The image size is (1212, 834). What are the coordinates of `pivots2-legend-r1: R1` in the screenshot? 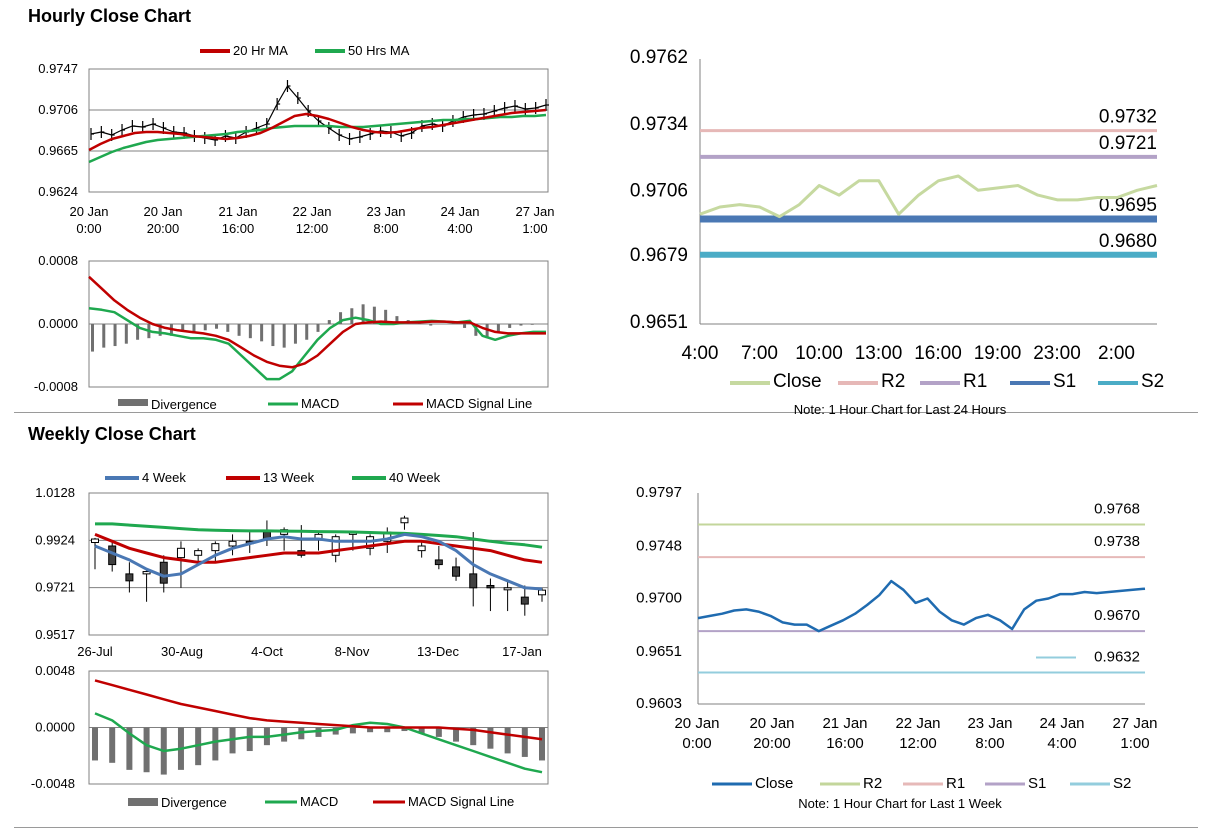 It's located at (955, 783).